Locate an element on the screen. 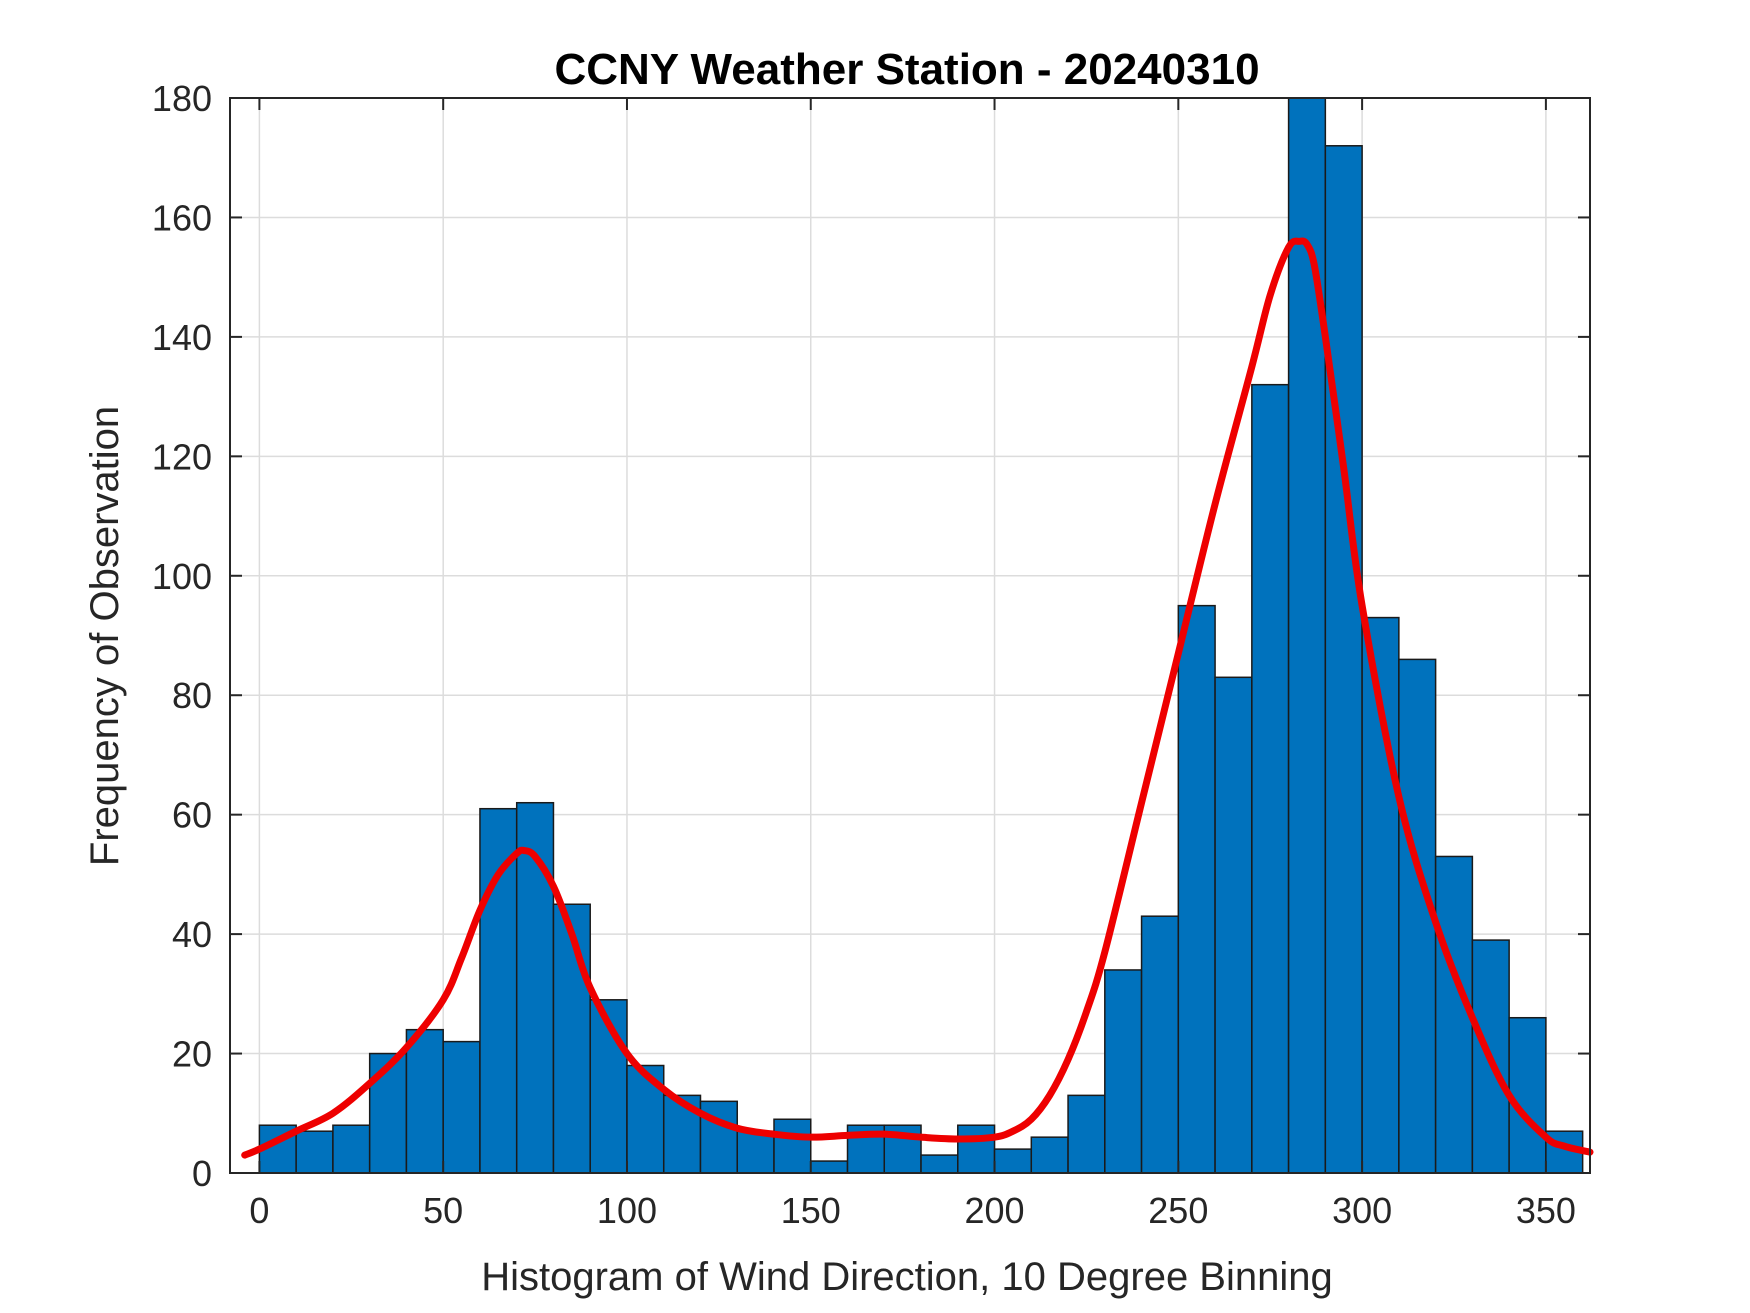 The image size is (1750, 1313). y-tick-label: 60 is located at coordinates (192, 815).